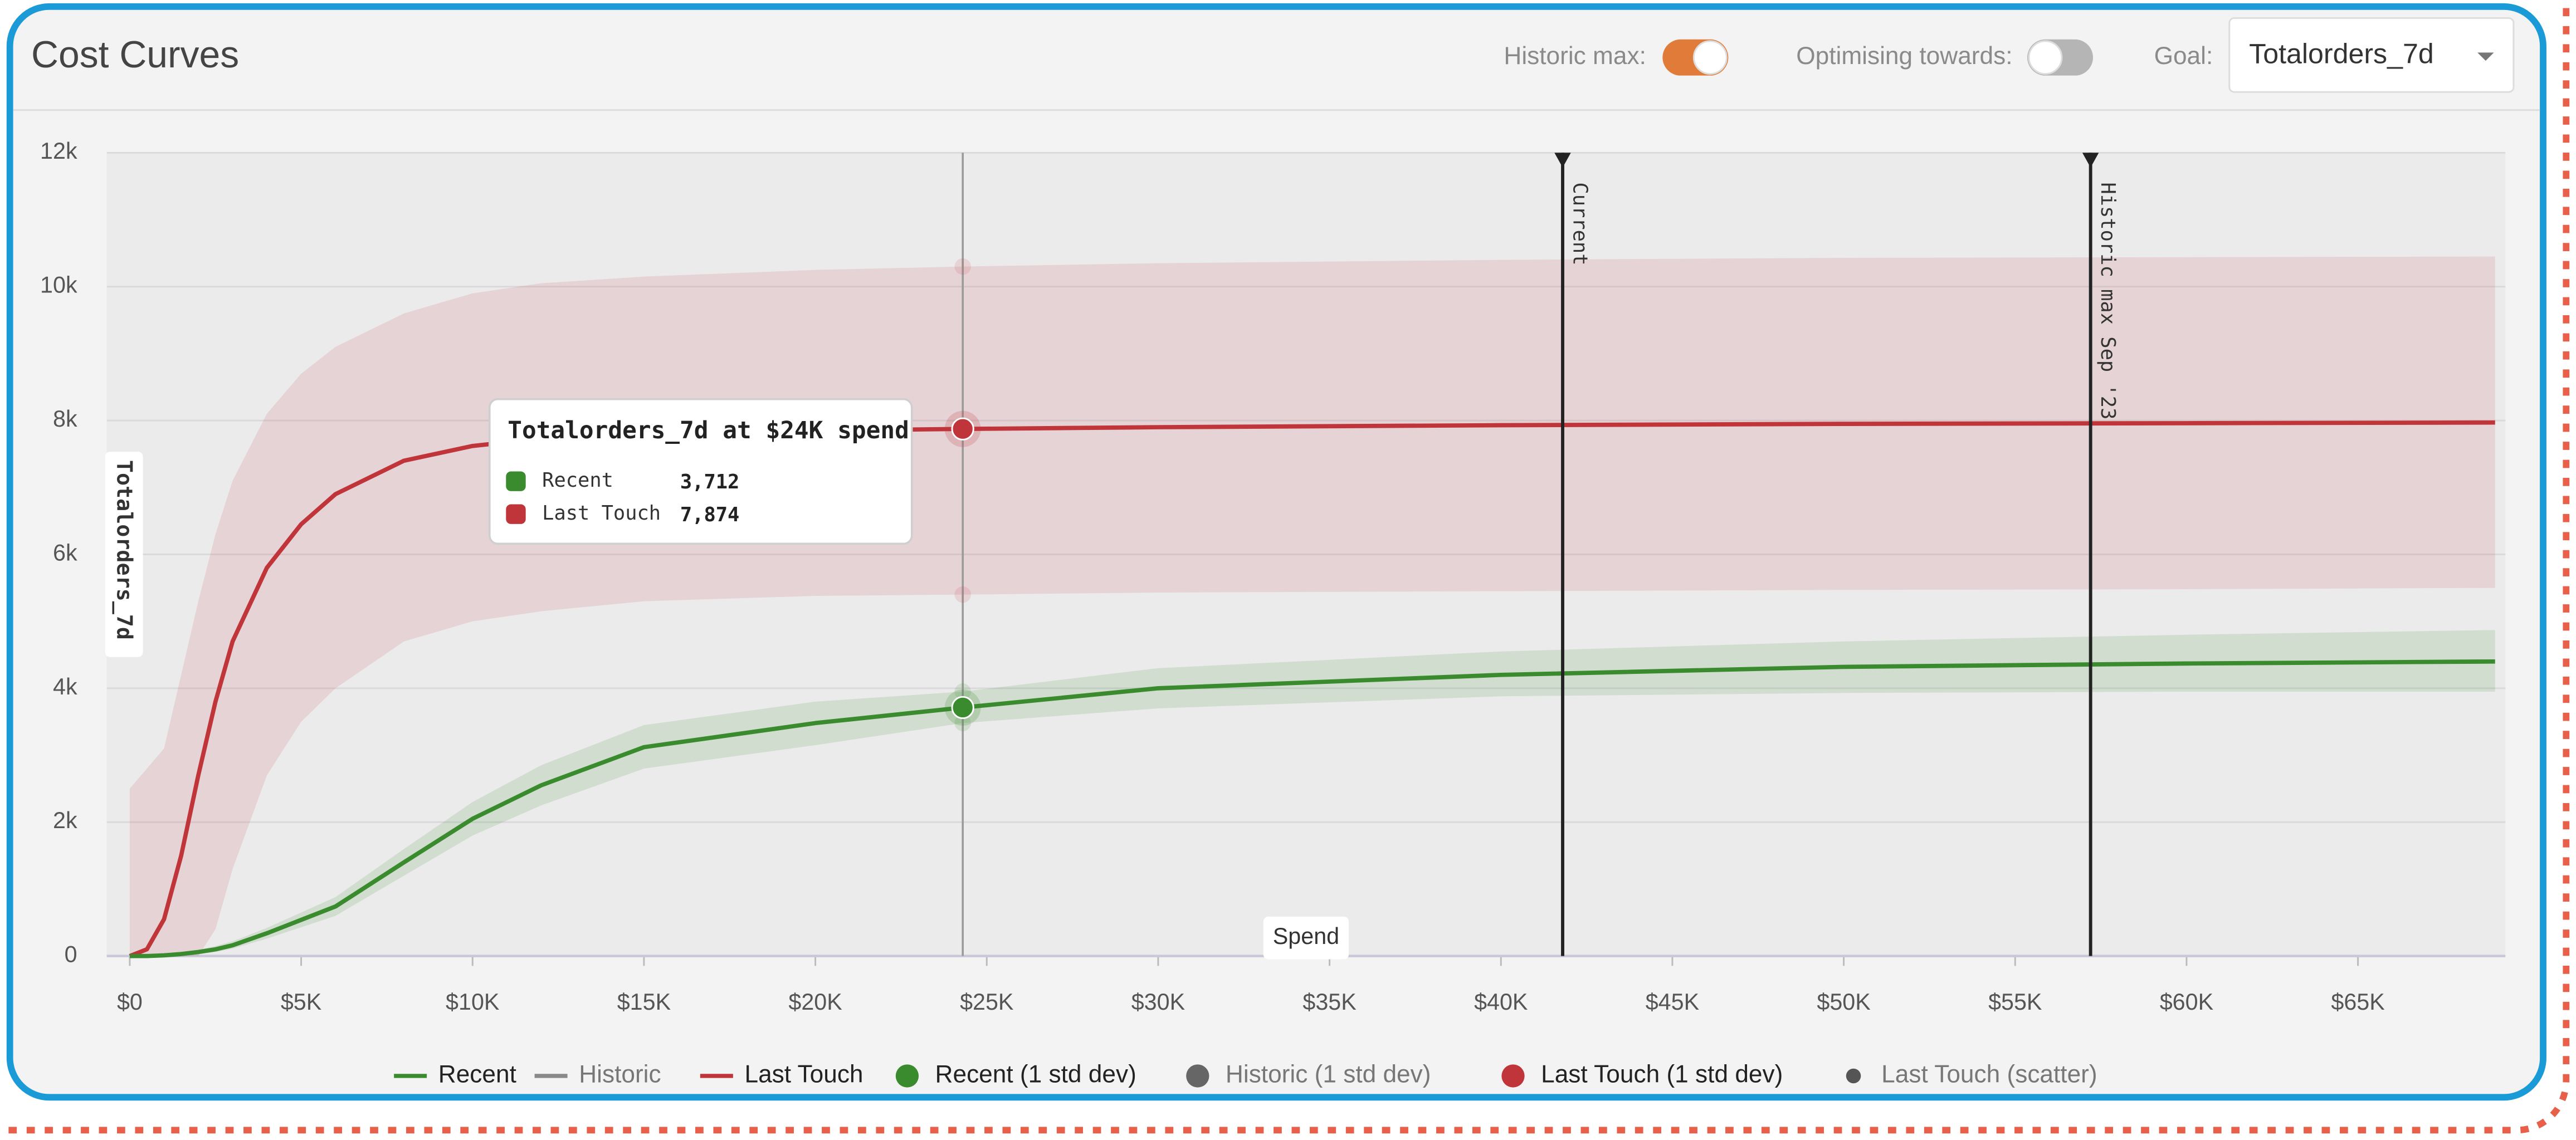  Describe the element at coordinates (2341, 54) in the screenshot. I see `select-value: Totalorders_7d` at that location.